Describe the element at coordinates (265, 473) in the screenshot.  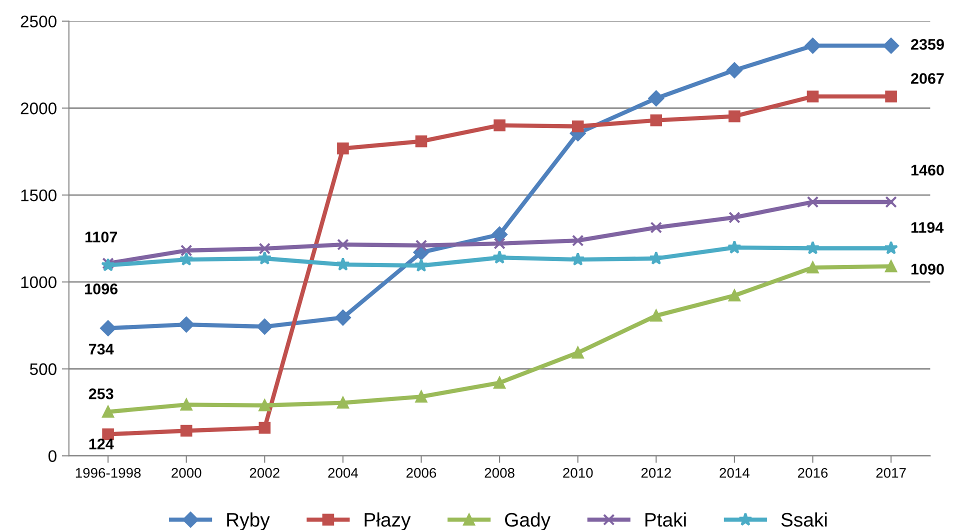
I see `x-tick-label: 2002` at that location.